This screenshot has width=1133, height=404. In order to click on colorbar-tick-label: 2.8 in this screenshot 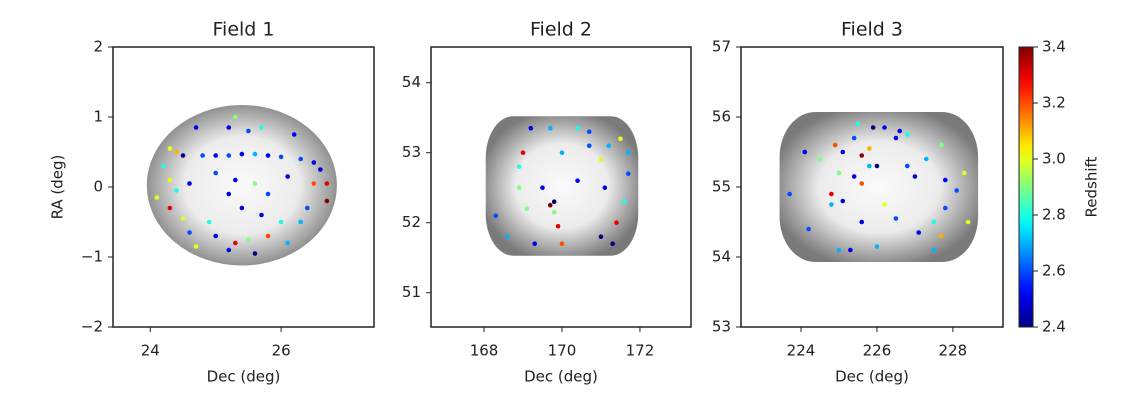, I will do `click(1054, 215)`.